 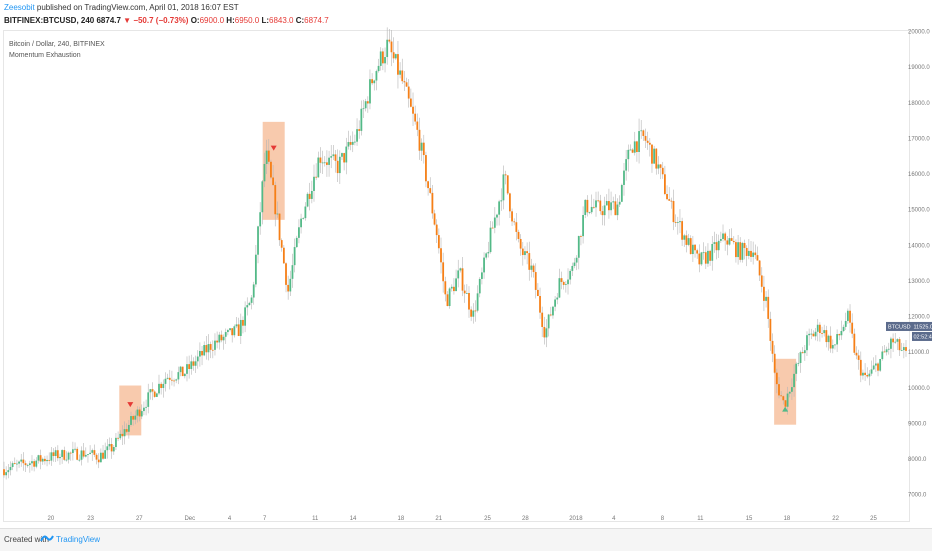 I want to click on legend-indicator: Momentum Exhaustion, so click(x=45, y=55).